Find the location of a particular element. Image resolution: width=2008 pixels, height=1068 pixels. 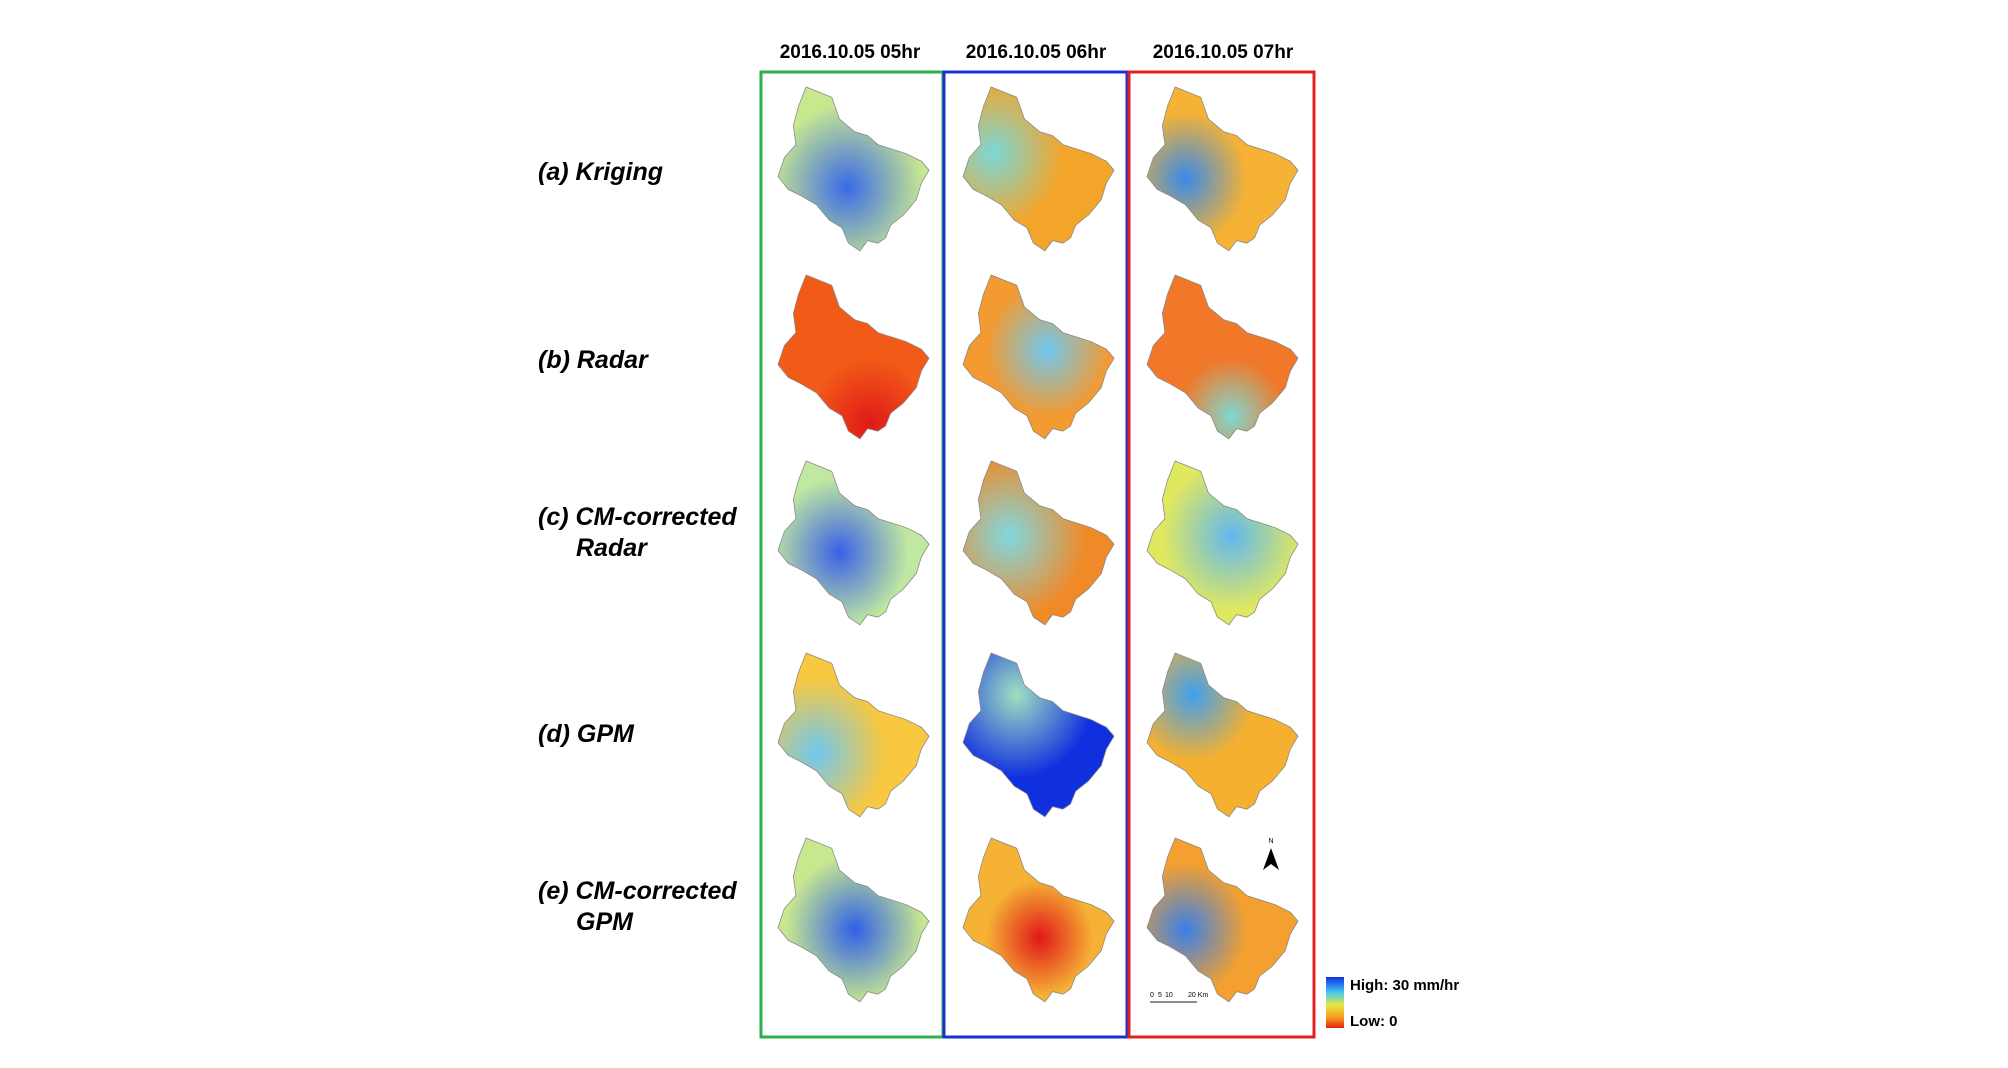

column-header: 2016.10.05 07hr is located at coordinates (1223, 52).